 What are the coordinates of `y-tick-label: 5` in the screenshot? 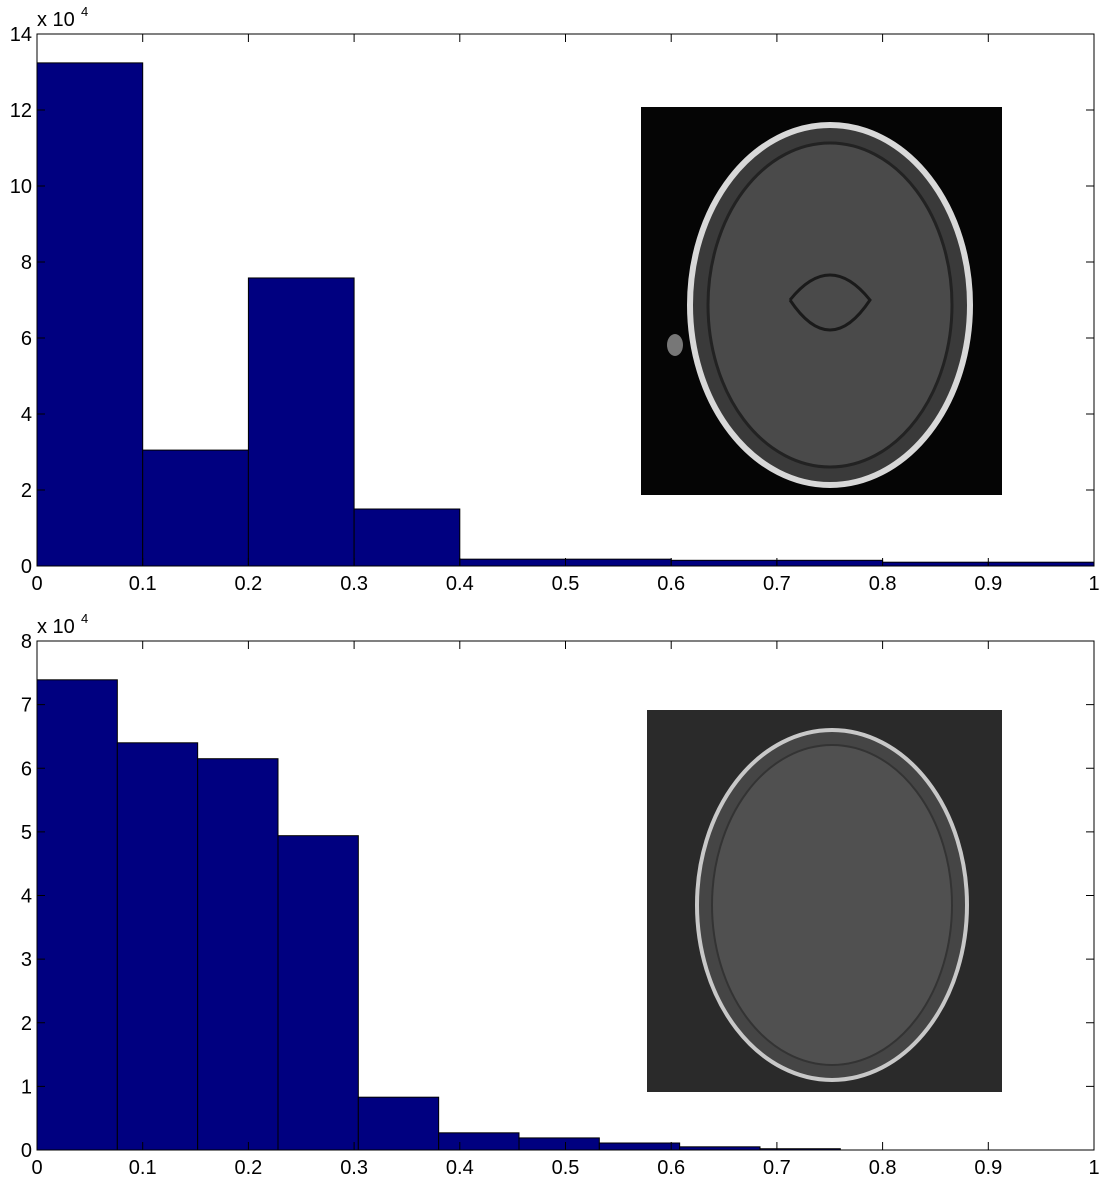 It's located at (26, 833).